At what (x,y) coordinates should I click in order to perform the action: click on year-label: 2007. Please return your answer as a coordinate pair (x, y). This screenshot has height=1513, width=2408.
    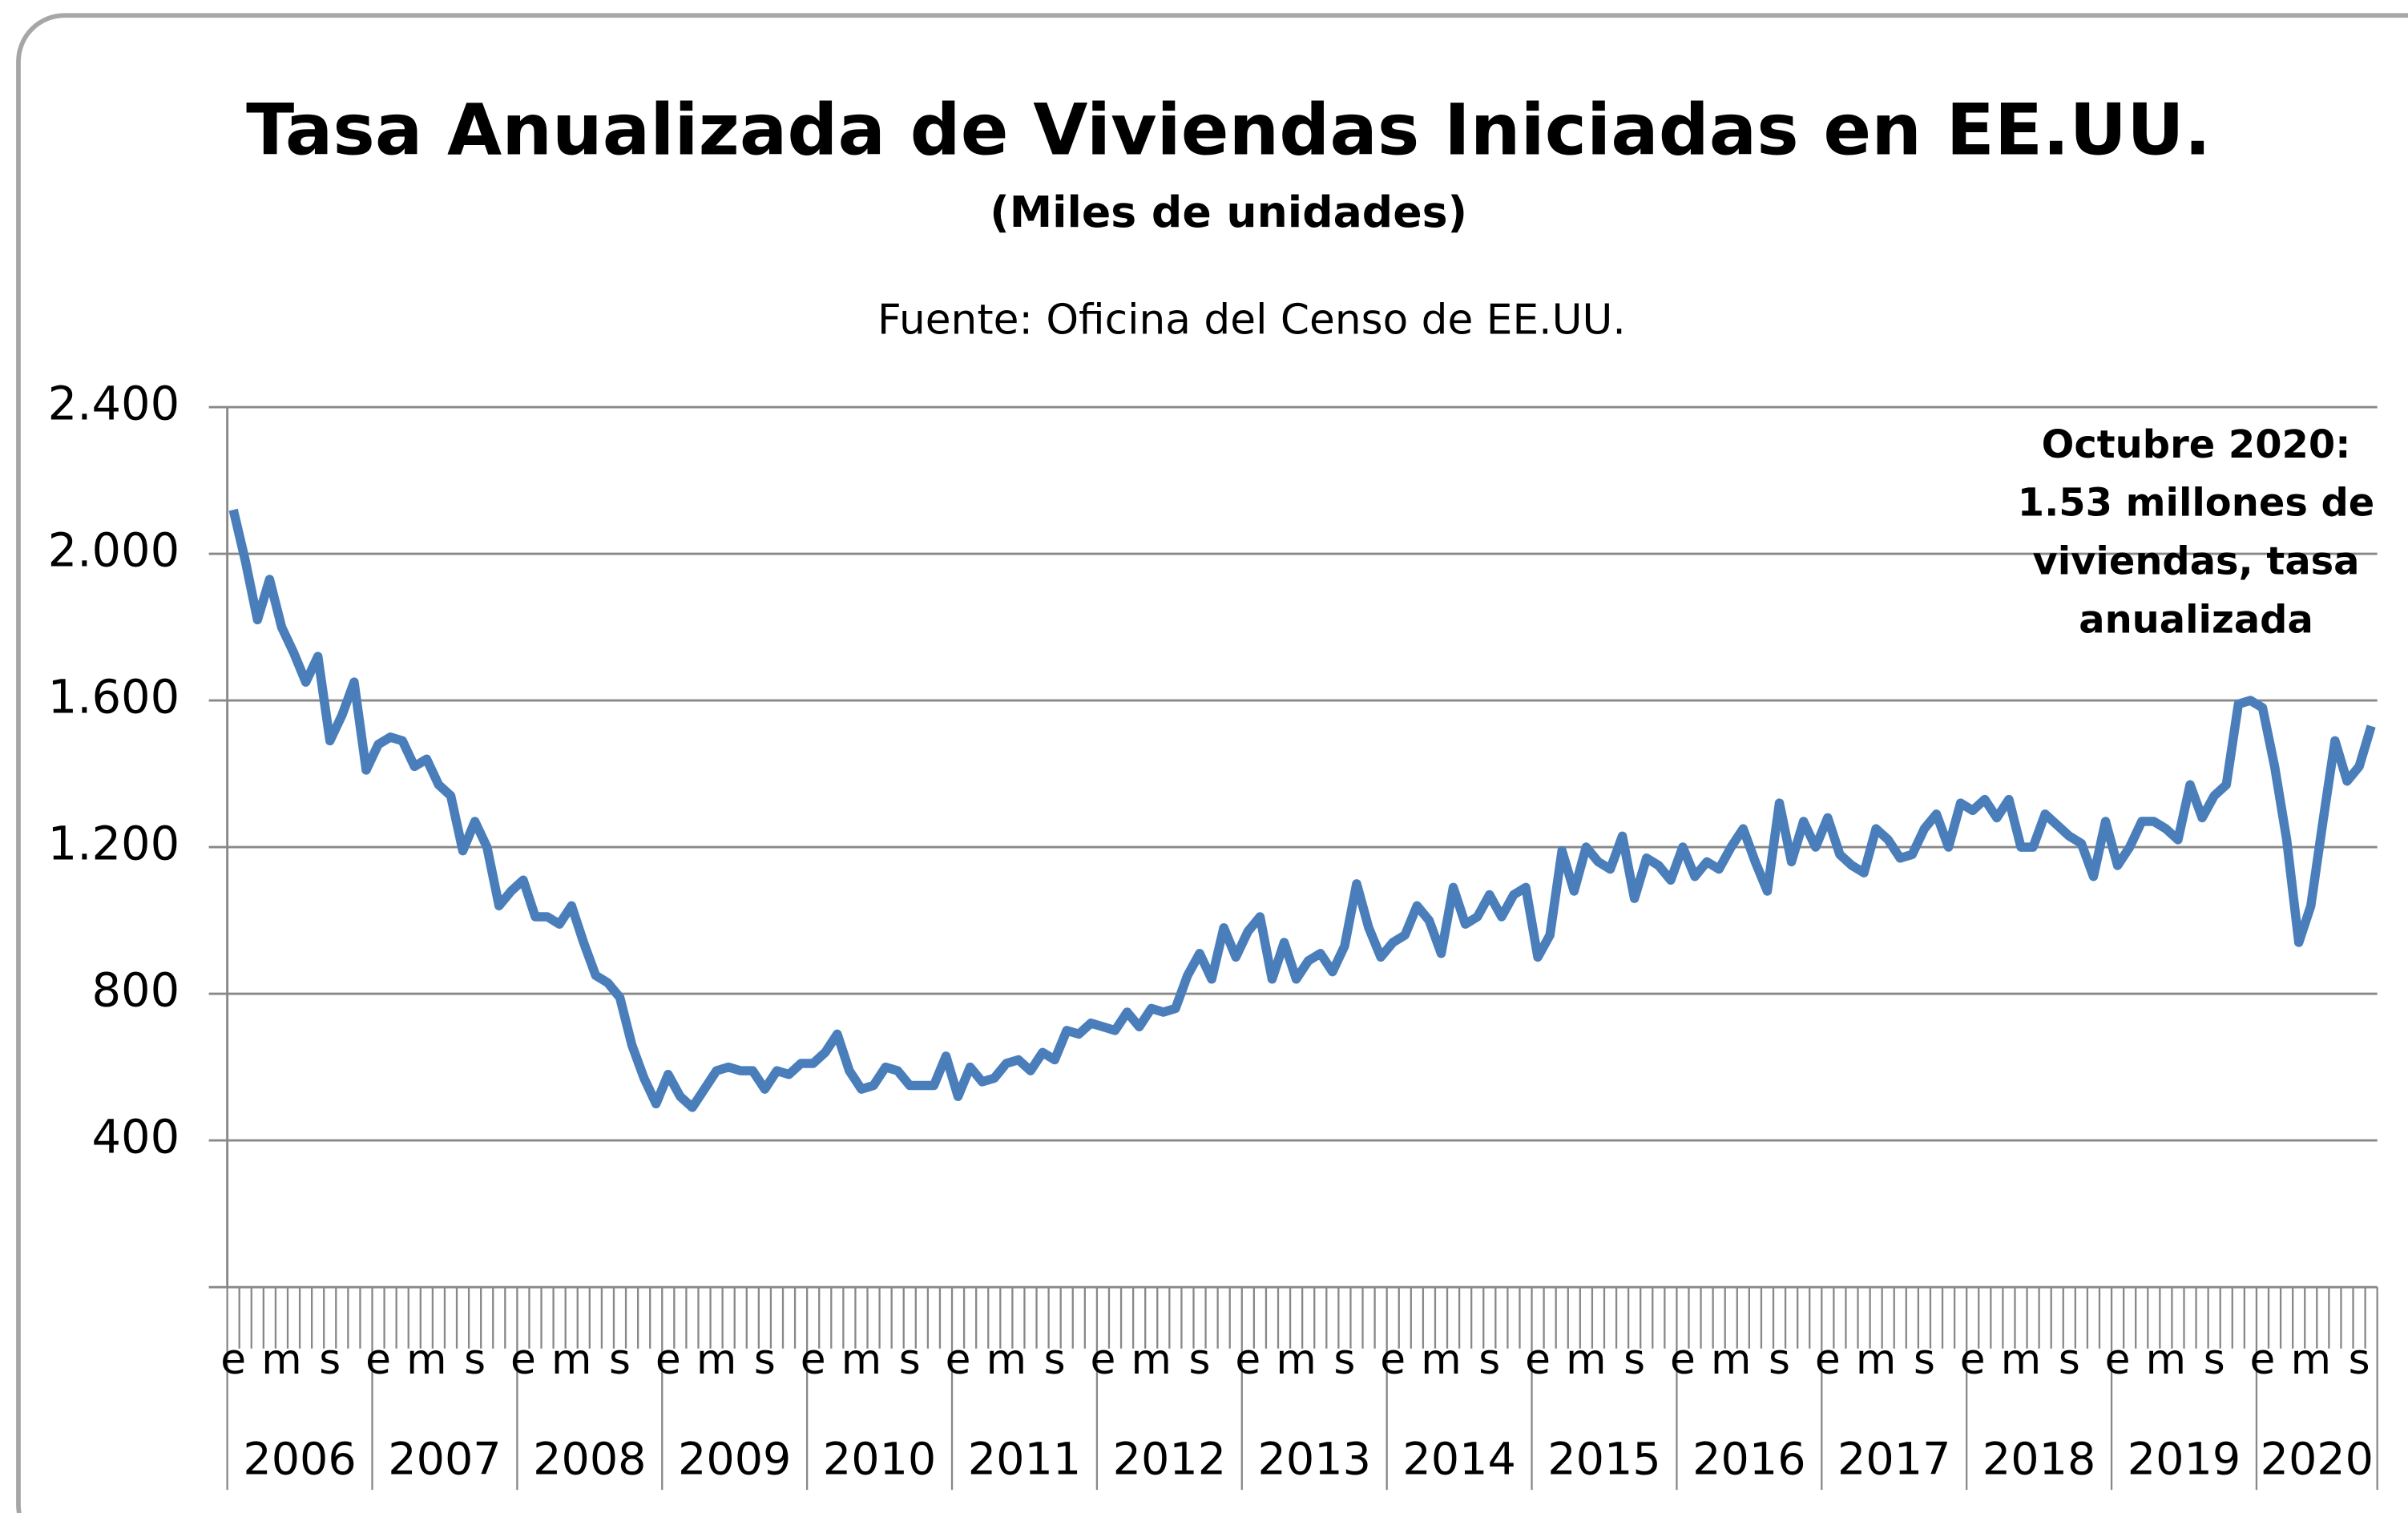
    Looking at the image, I should click on (444, 1460).